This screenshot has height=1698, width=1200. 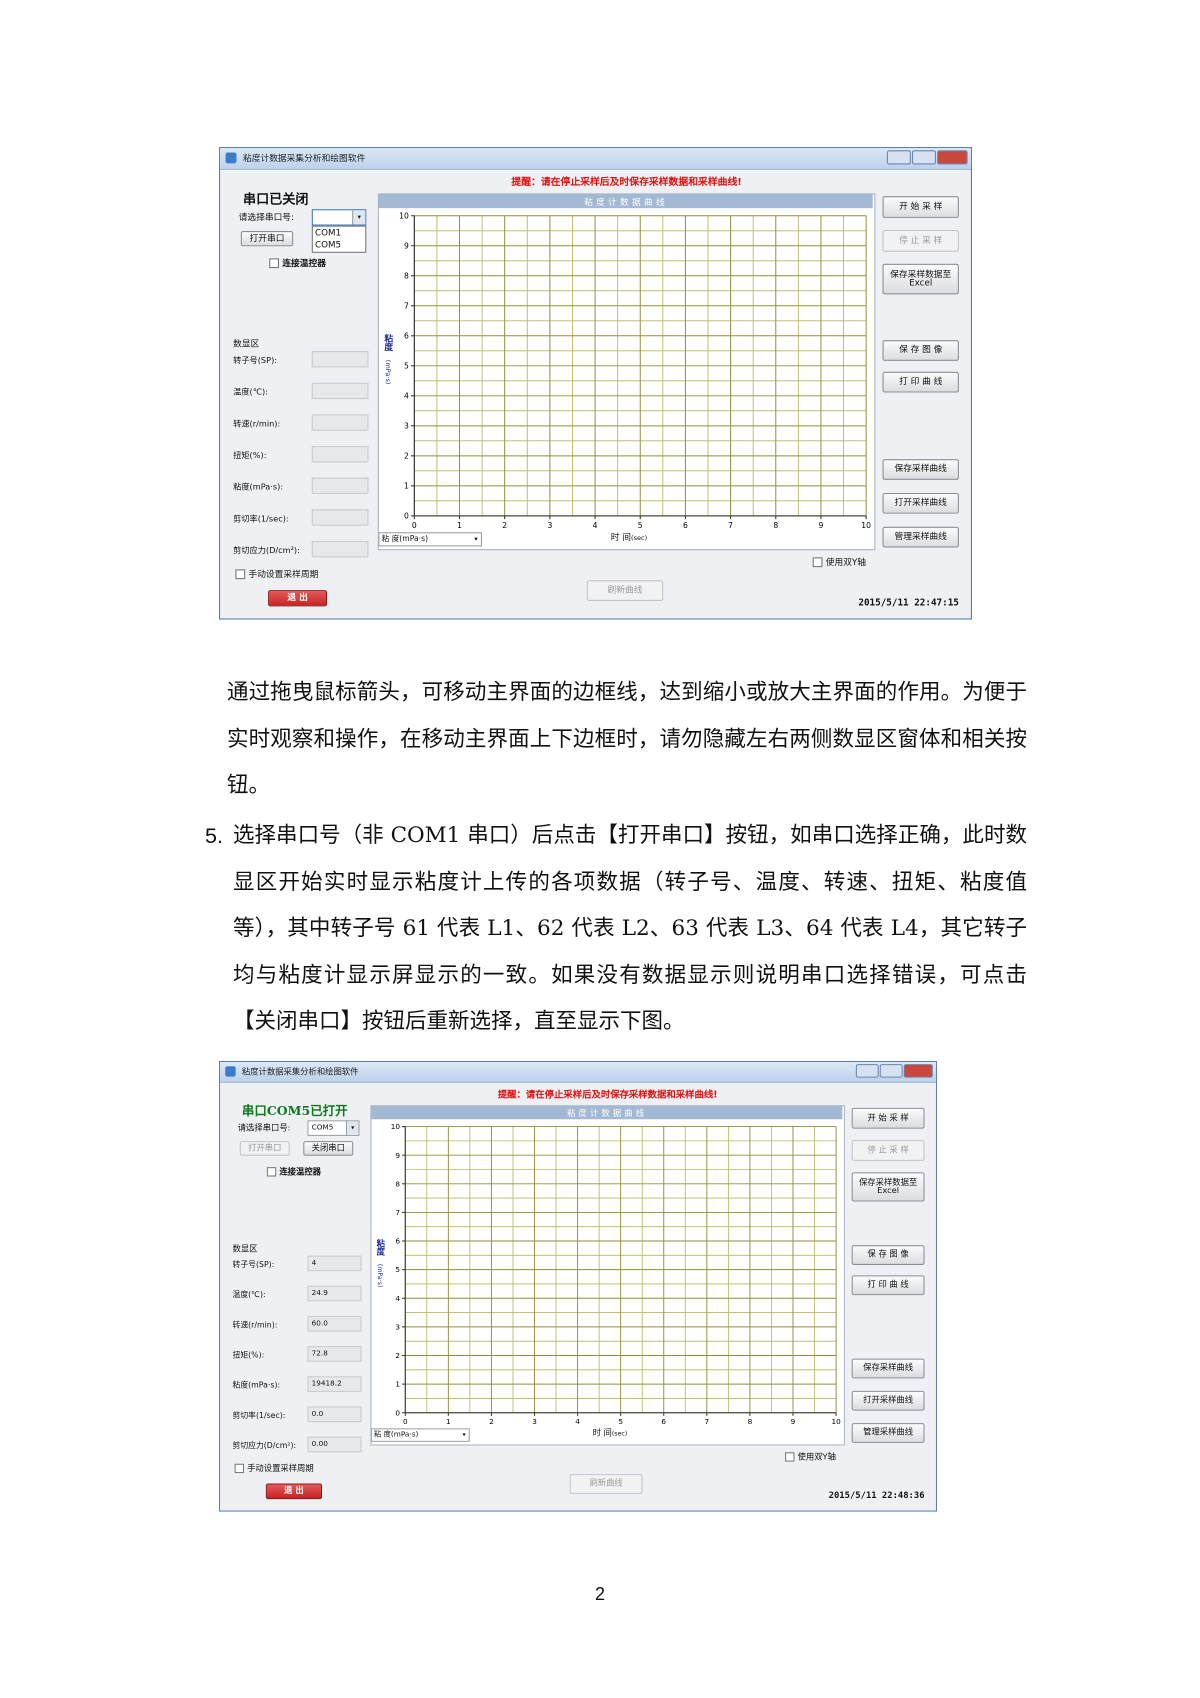 I want to click on x-tick-label: 2, so click(x=491, y=1421).